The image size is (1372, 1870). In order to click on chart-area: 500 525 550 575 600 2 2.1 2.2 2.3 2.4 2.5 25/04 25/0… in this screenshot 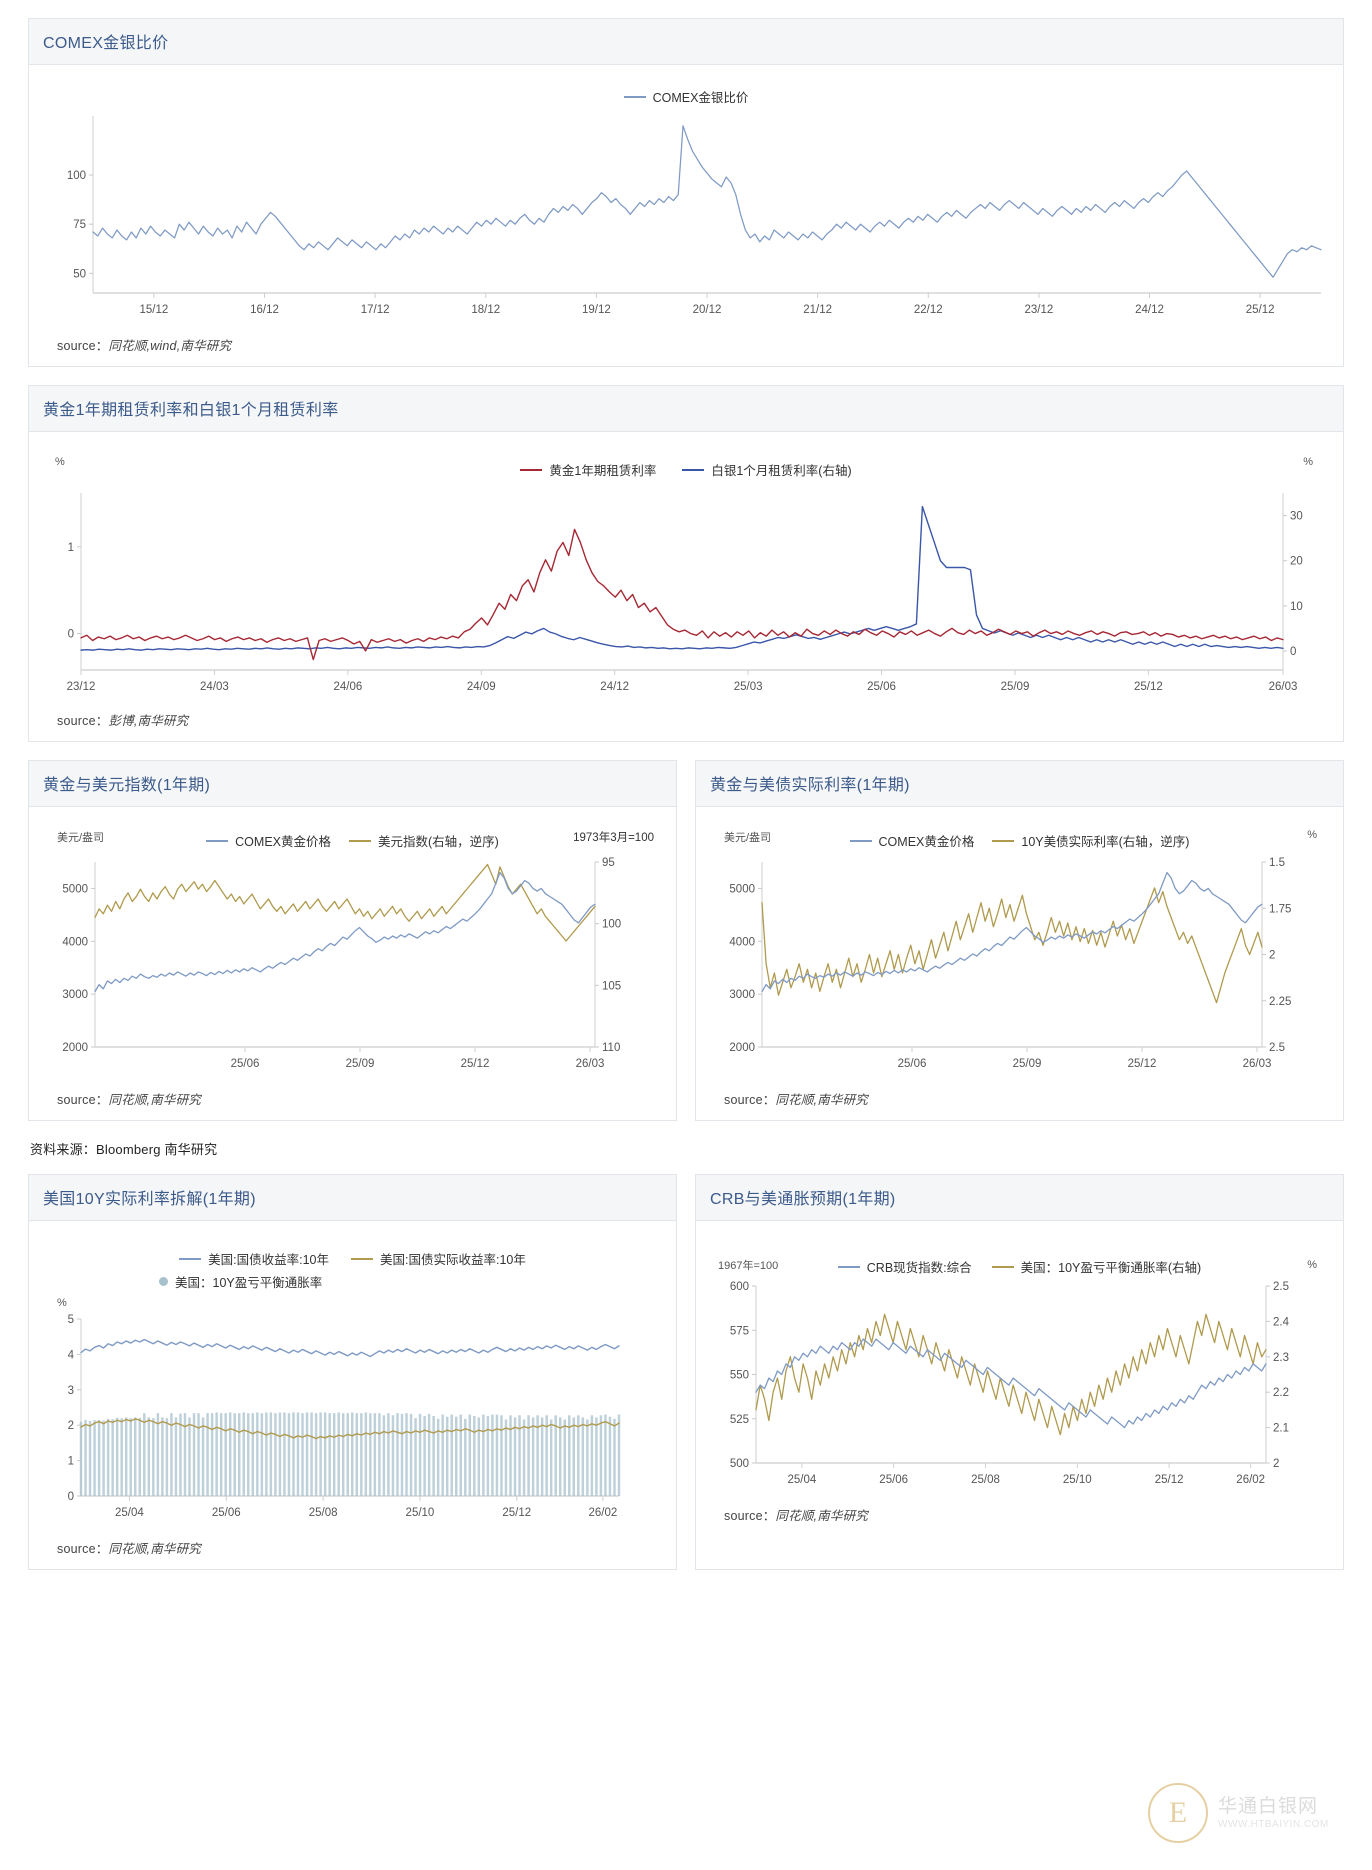, I will do `click(1019, 1385)`.